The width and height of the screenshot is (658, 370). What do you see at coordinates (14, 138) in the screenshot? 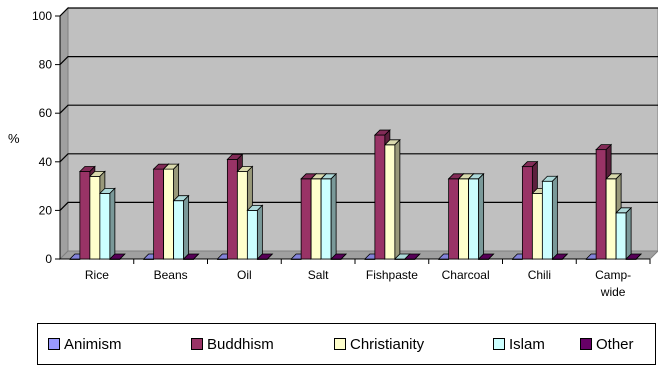
I see `y-axis-label: %` at bounding box center [14, 138].